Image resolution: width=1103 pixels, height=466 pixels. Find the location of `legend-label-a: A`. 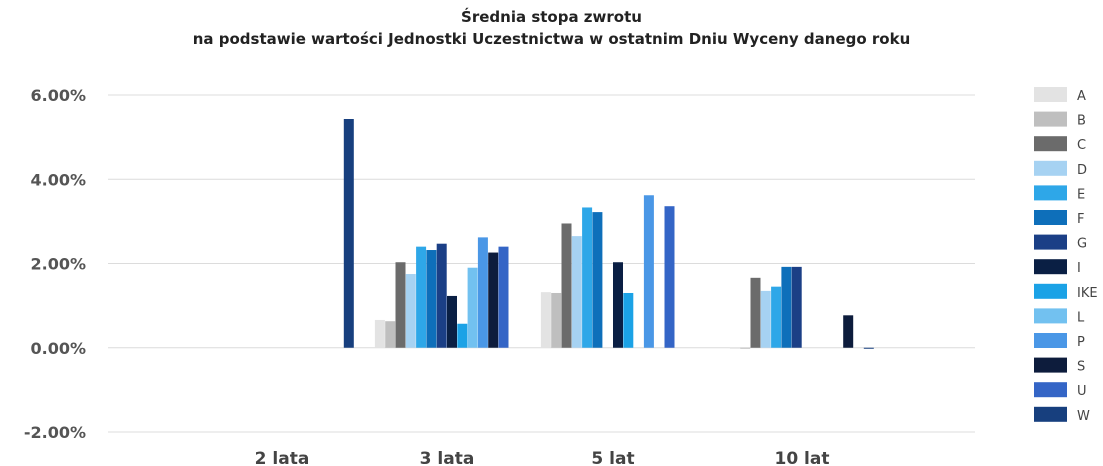

legend-label-a: A is located at coordinates (1081, 96).